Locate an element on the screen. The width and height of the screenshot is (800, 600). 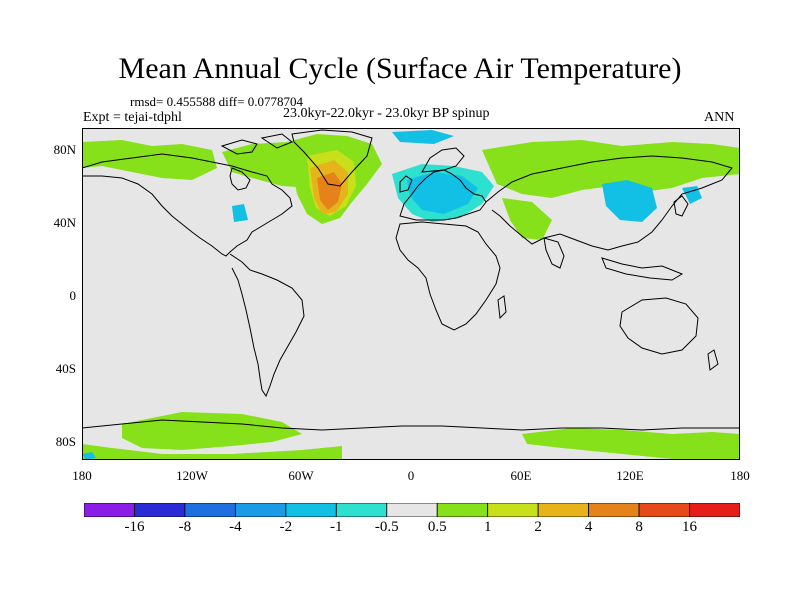
warm-anomaly-antarctica-west is located at coordinates (212, 431).